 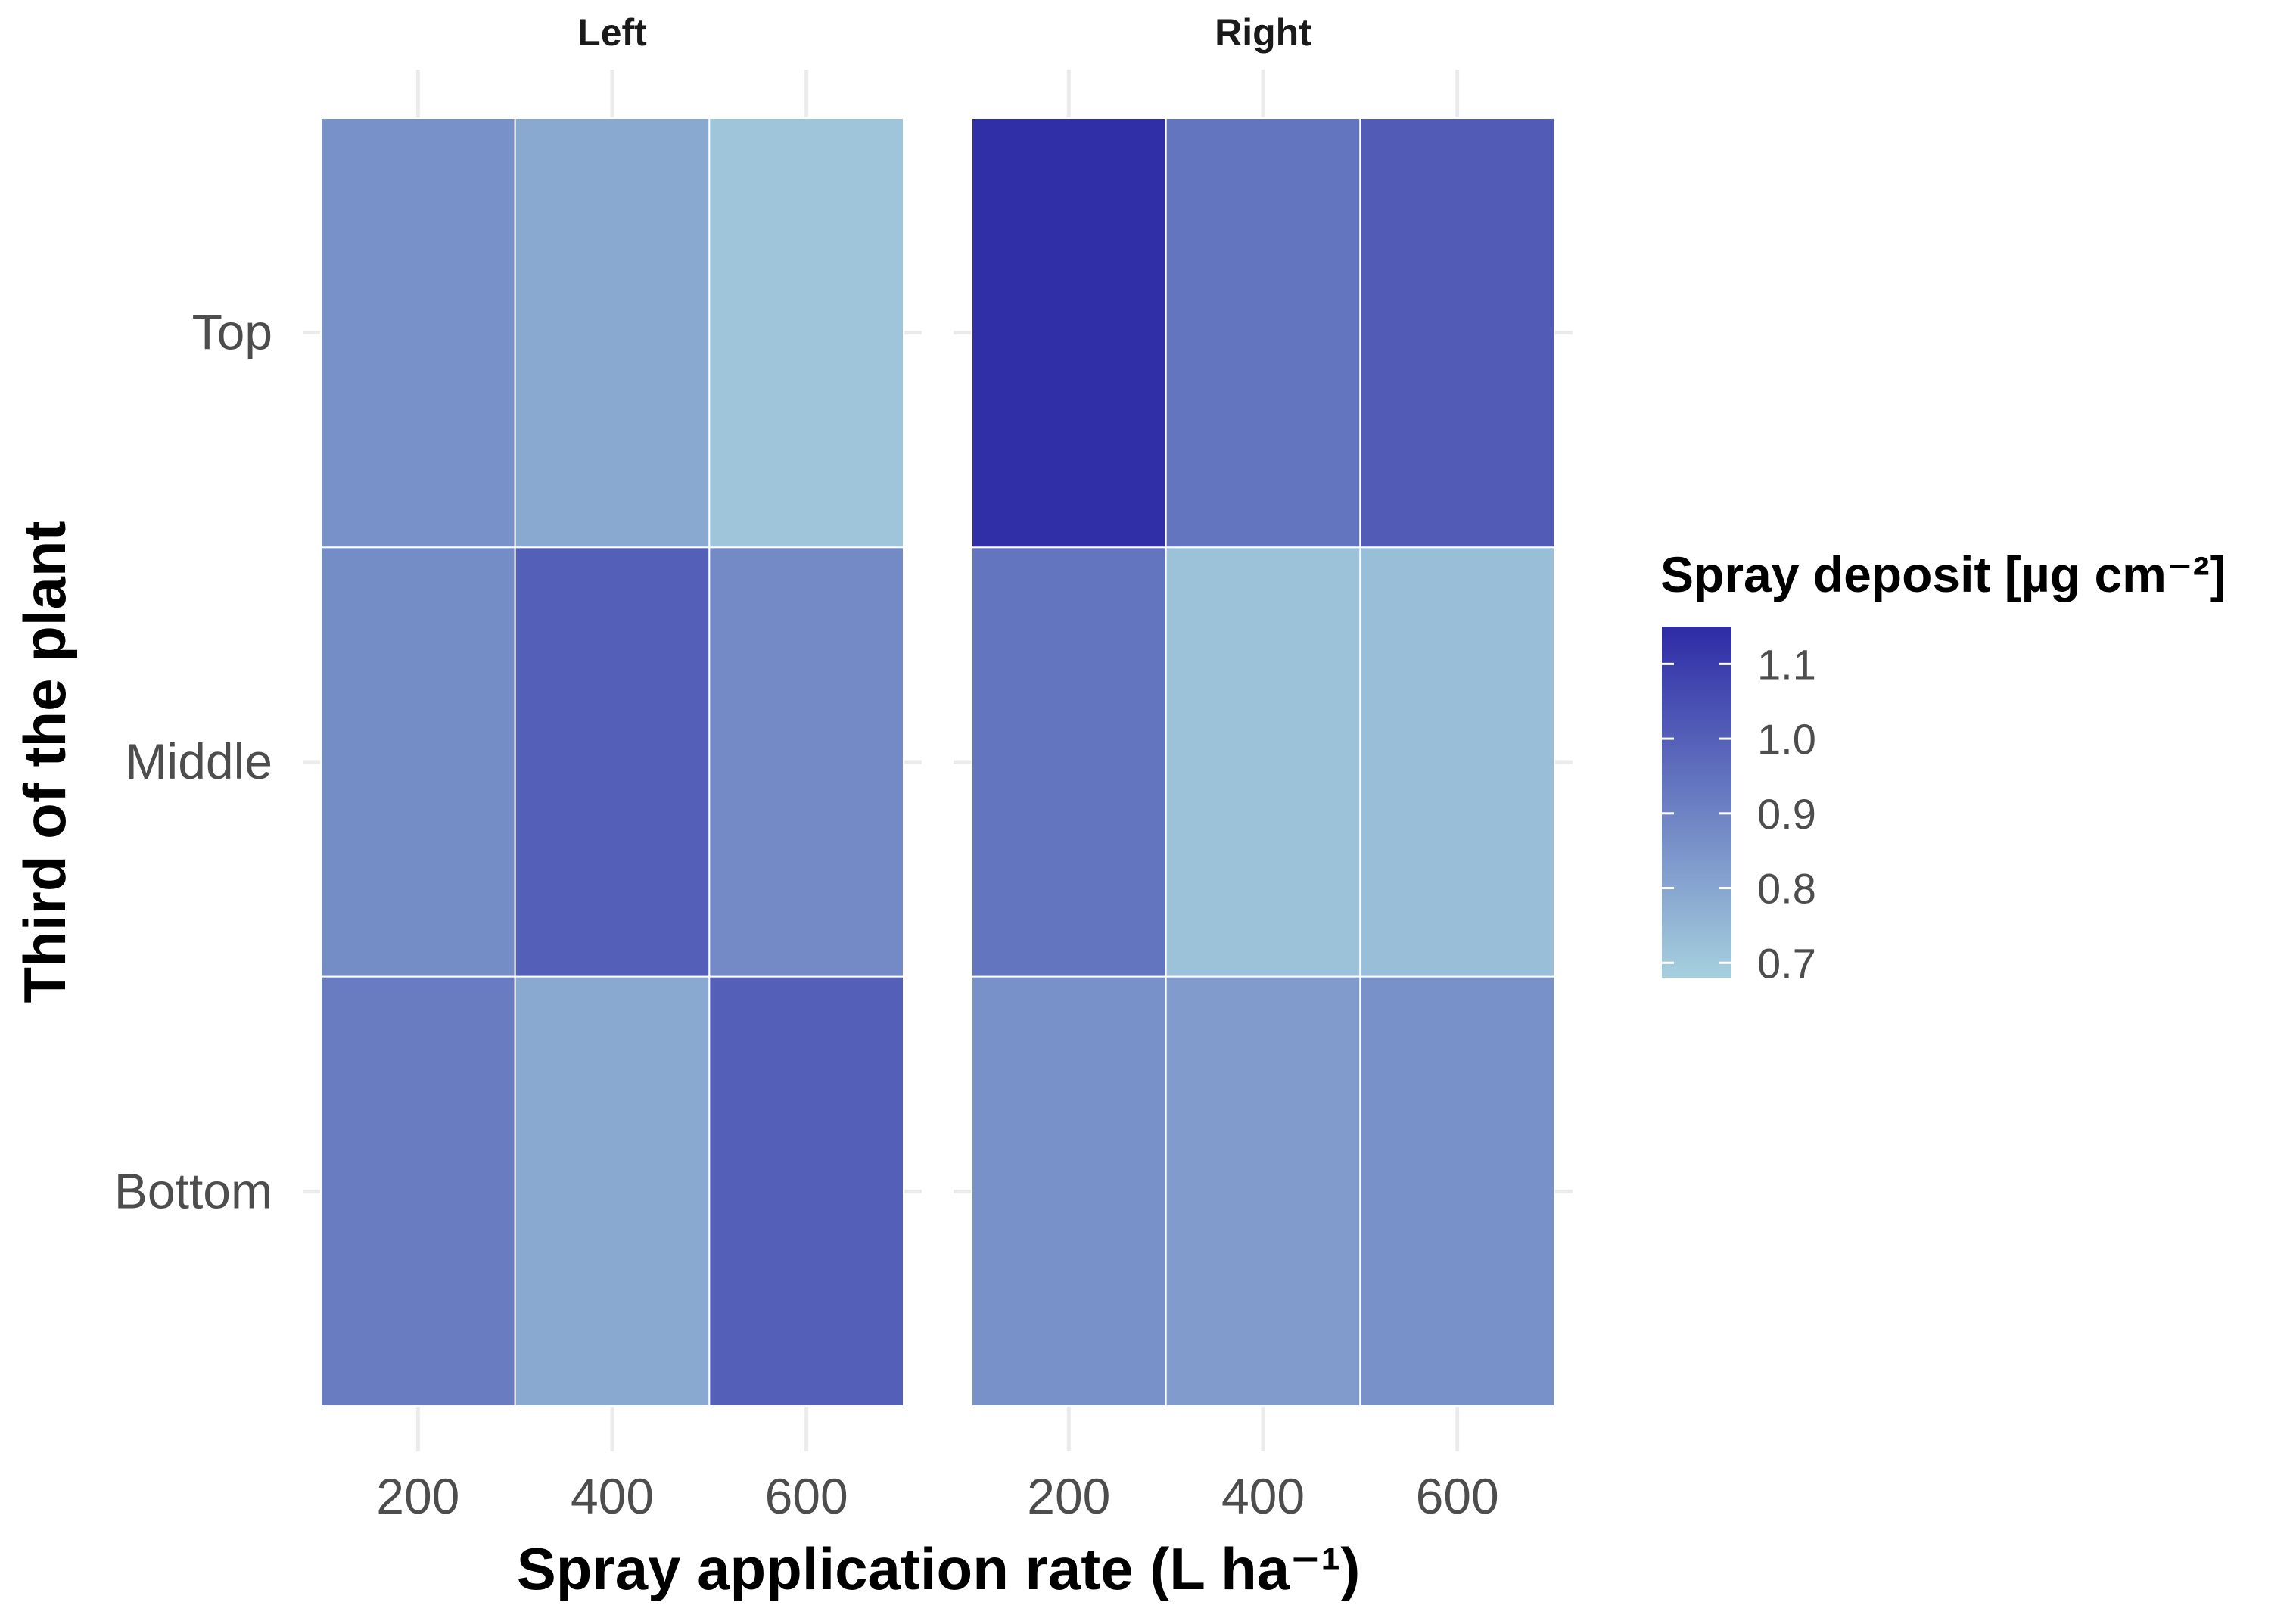 What do you see at coordinates (1786, 664) in the screenshot?
I see `legend-tick-label: 1.1` at bounding box center [1786, 664].